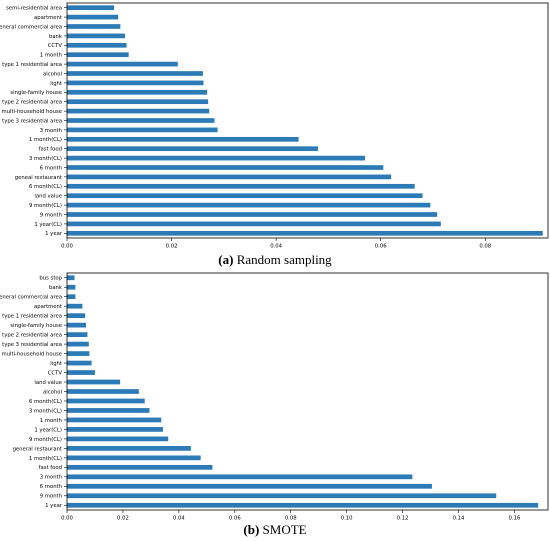 The width and height of the screenshot is (550, 541). What do you see at coordinates (225, 259) in the screenshot?
I see `caption-letter: (a)` at bounding box center [225, 259].